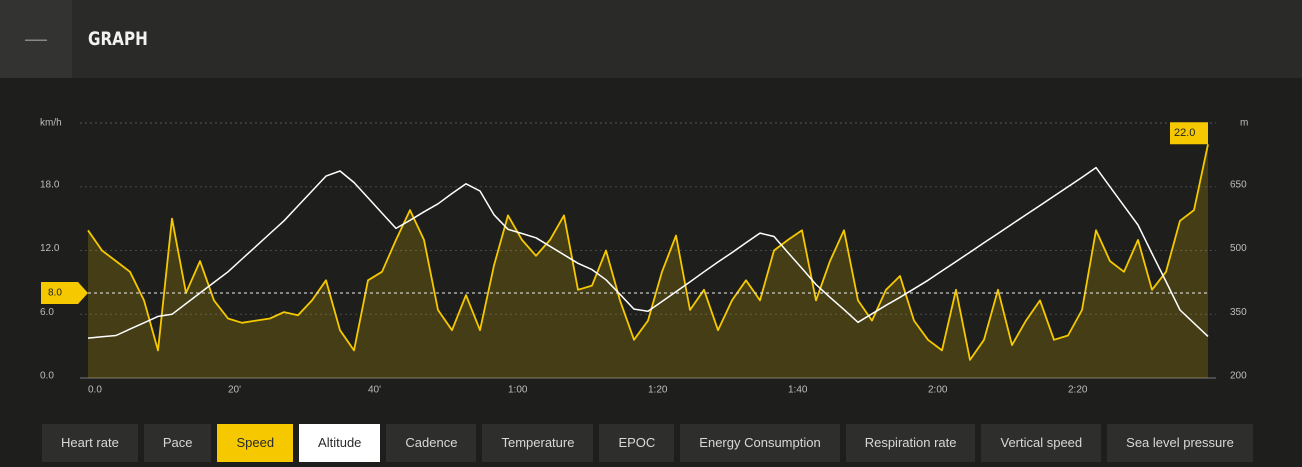 The height and width of the screenshot is (467, 1302). I want to click on y-tick-label: 6.0, so click(47, 312).